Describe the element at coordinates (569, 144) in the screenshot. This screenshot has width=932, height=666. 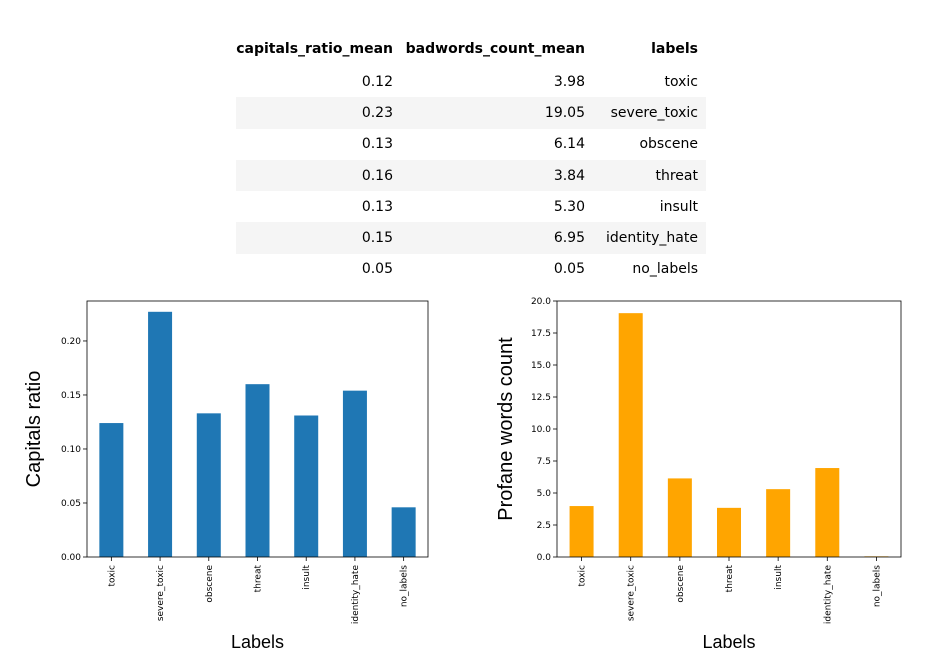
I see `table-cell: 6.14` at that location.